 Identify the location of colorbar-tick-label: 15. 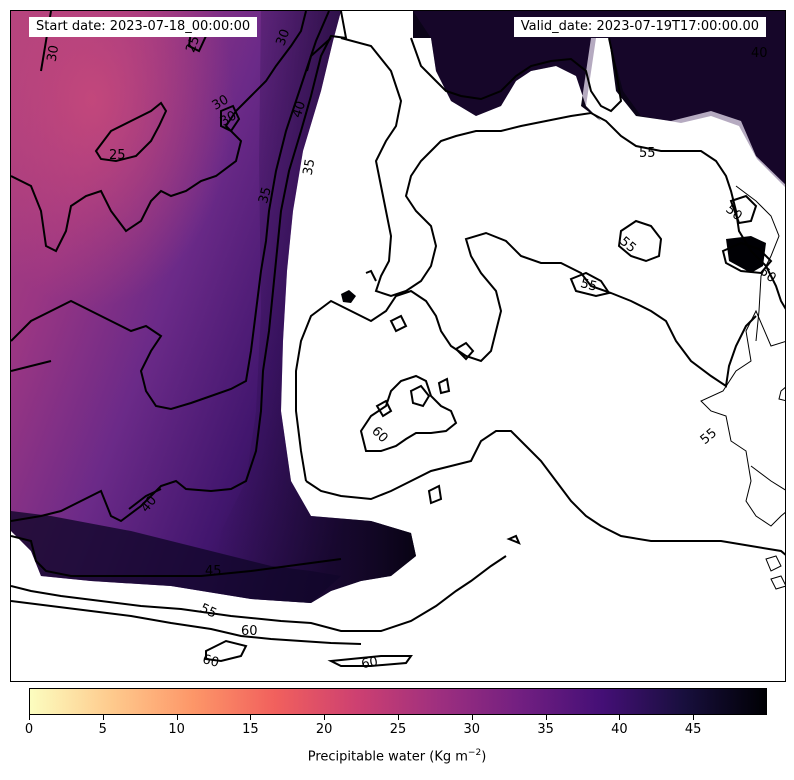
(250, 729).